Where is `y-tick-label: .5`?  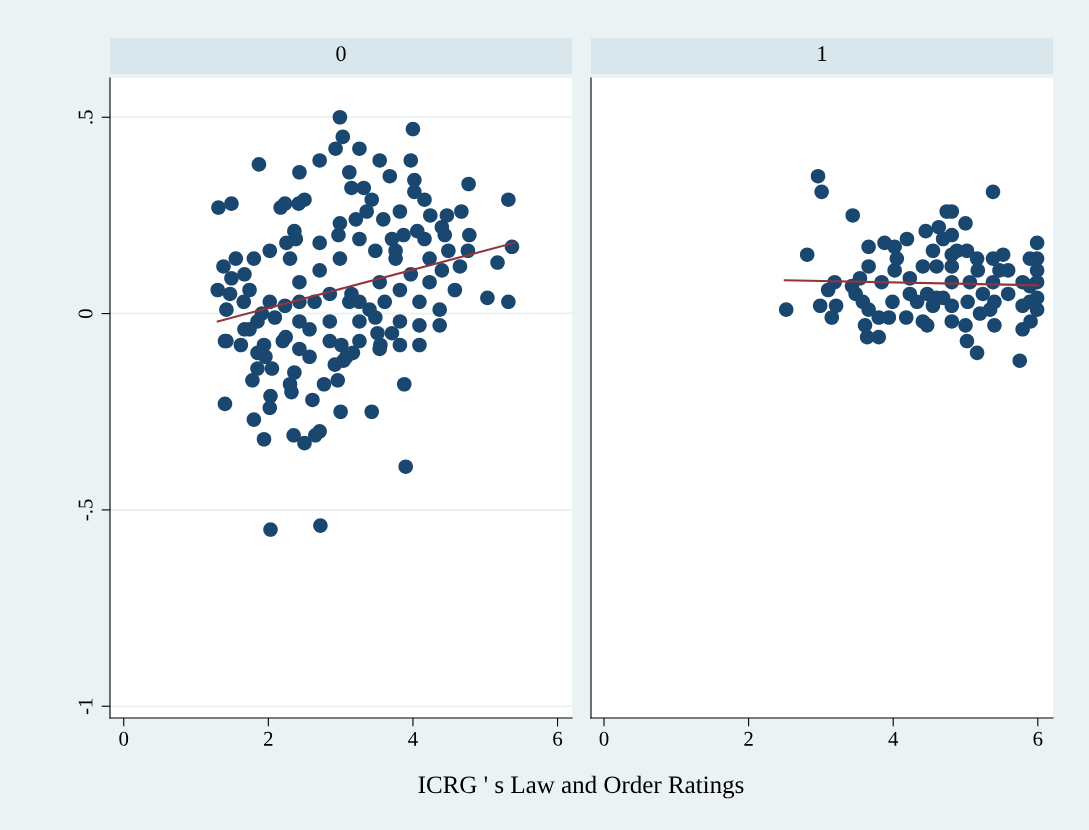 y-tick-label: .5 is located at coordinates (85, 117).